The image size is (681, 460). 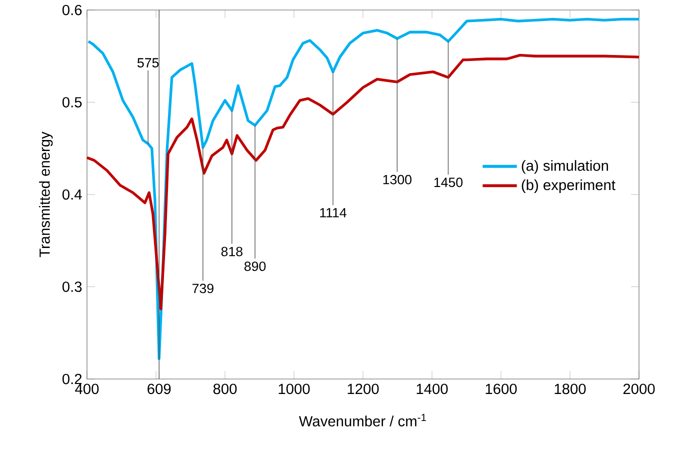 What do you see at coordinates (159, 389) in the screenshot?
I see `x-tick-label: 609` at bounding box center [159, 389].